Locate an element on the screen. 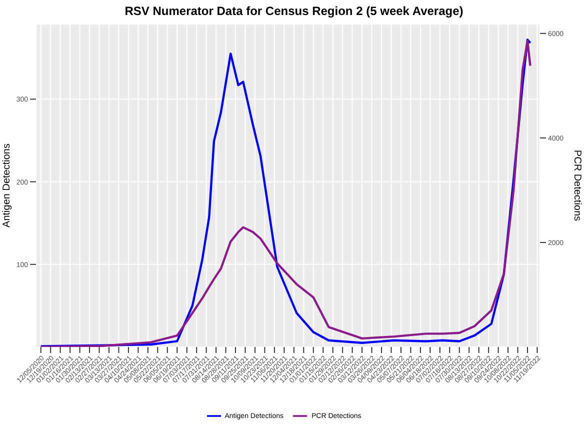  chart-title: RSV Numerator Data for Census Region 2 (5 week Average) is located at coordinates (294, 11).